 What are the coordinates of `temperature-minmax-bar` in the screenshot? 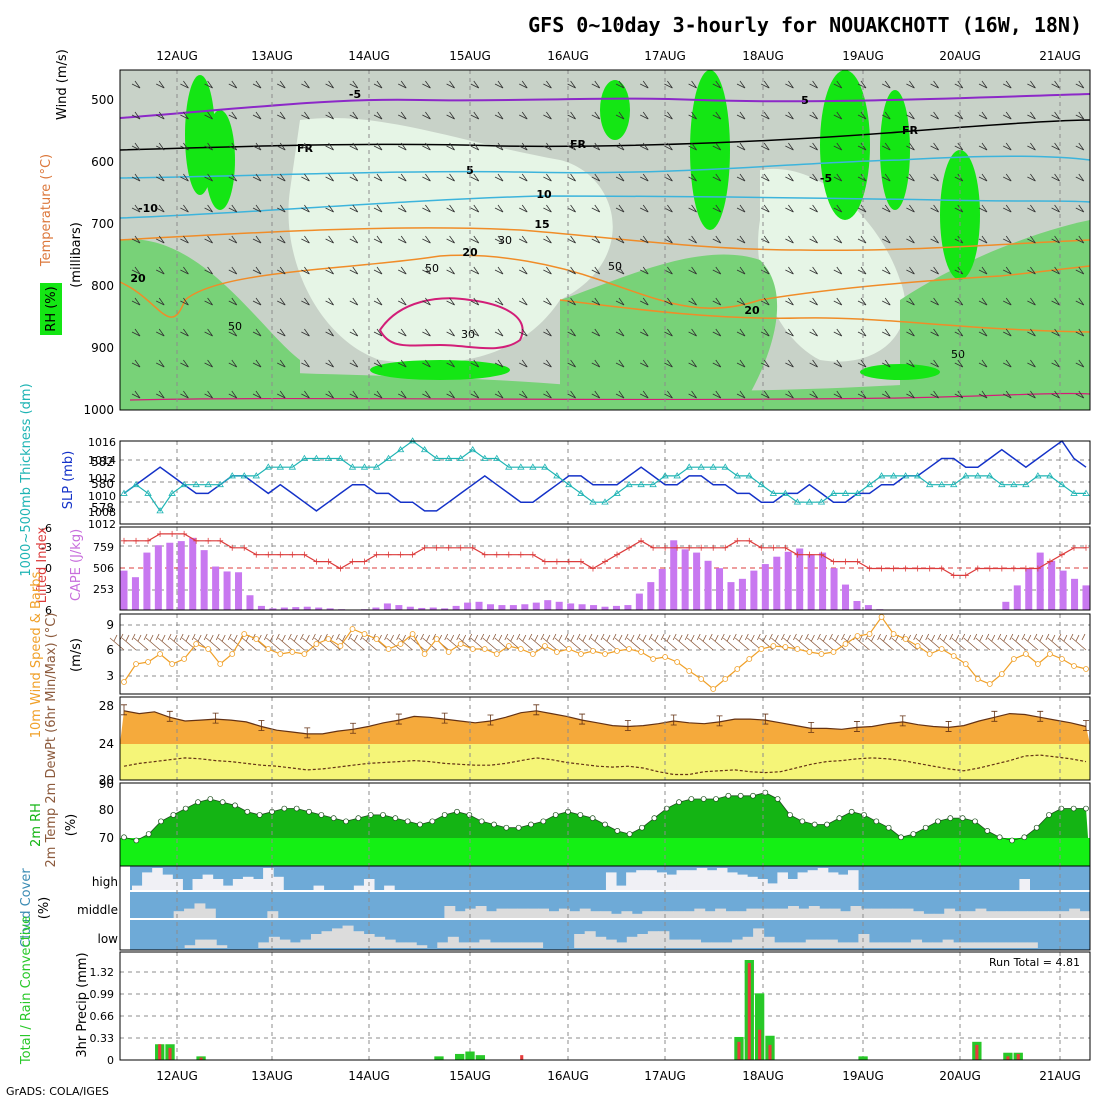 It's located at (169, 716).